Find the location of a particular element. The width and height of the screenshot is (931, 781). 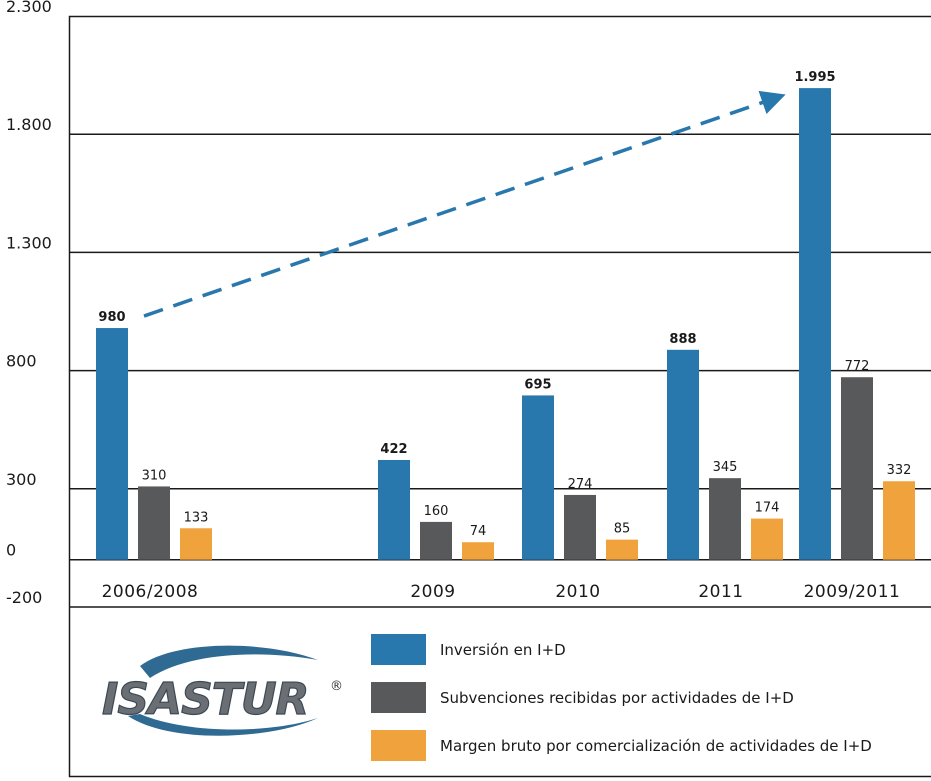

data-label: 695 is located at coordinates (537, 384).